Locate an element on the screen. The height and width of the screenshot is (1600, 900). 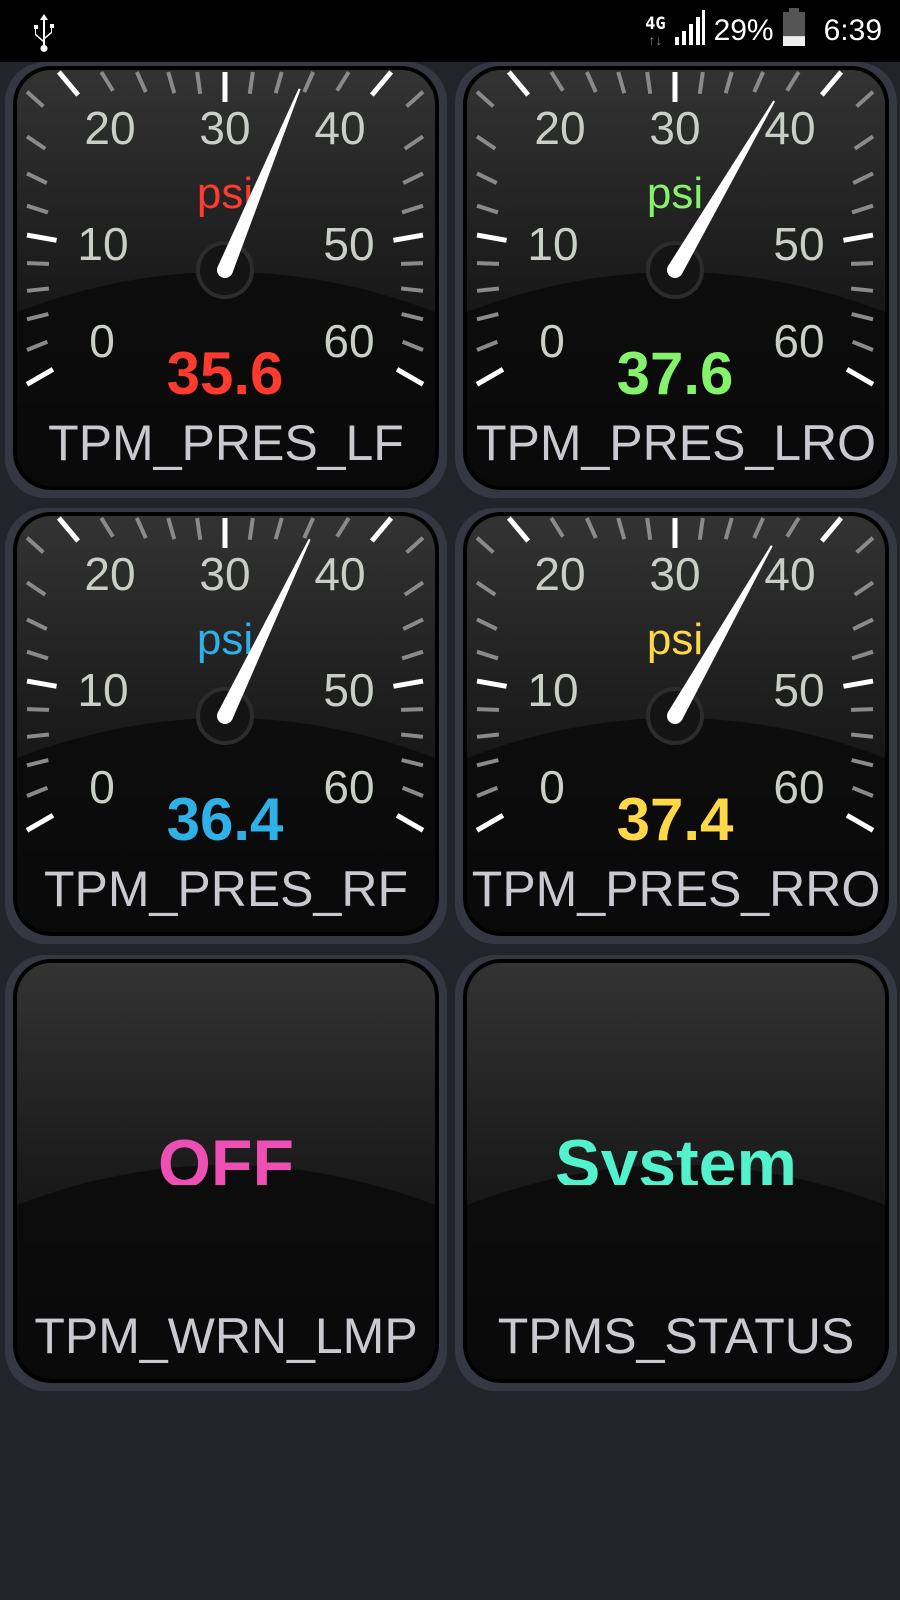
status-bar: 4G ↑↓ 29% 6:39 is located at coordinates (450, 31).